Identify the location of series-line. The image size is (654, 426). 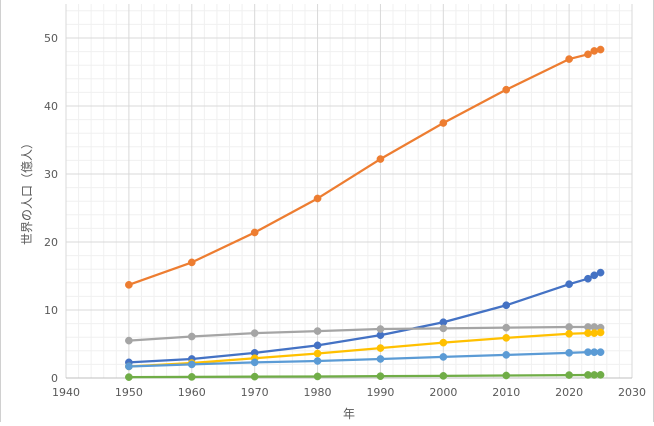
(364, 376).